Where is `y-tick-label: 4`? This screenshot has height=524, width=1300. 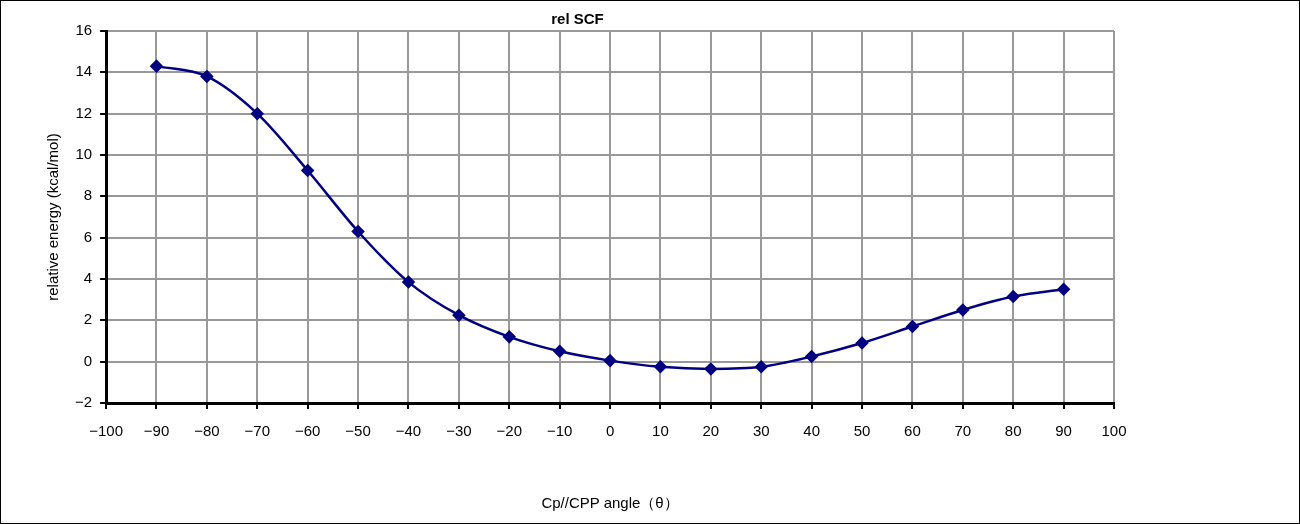 y-tick-label: 4 is located at coordinates (88, 278).